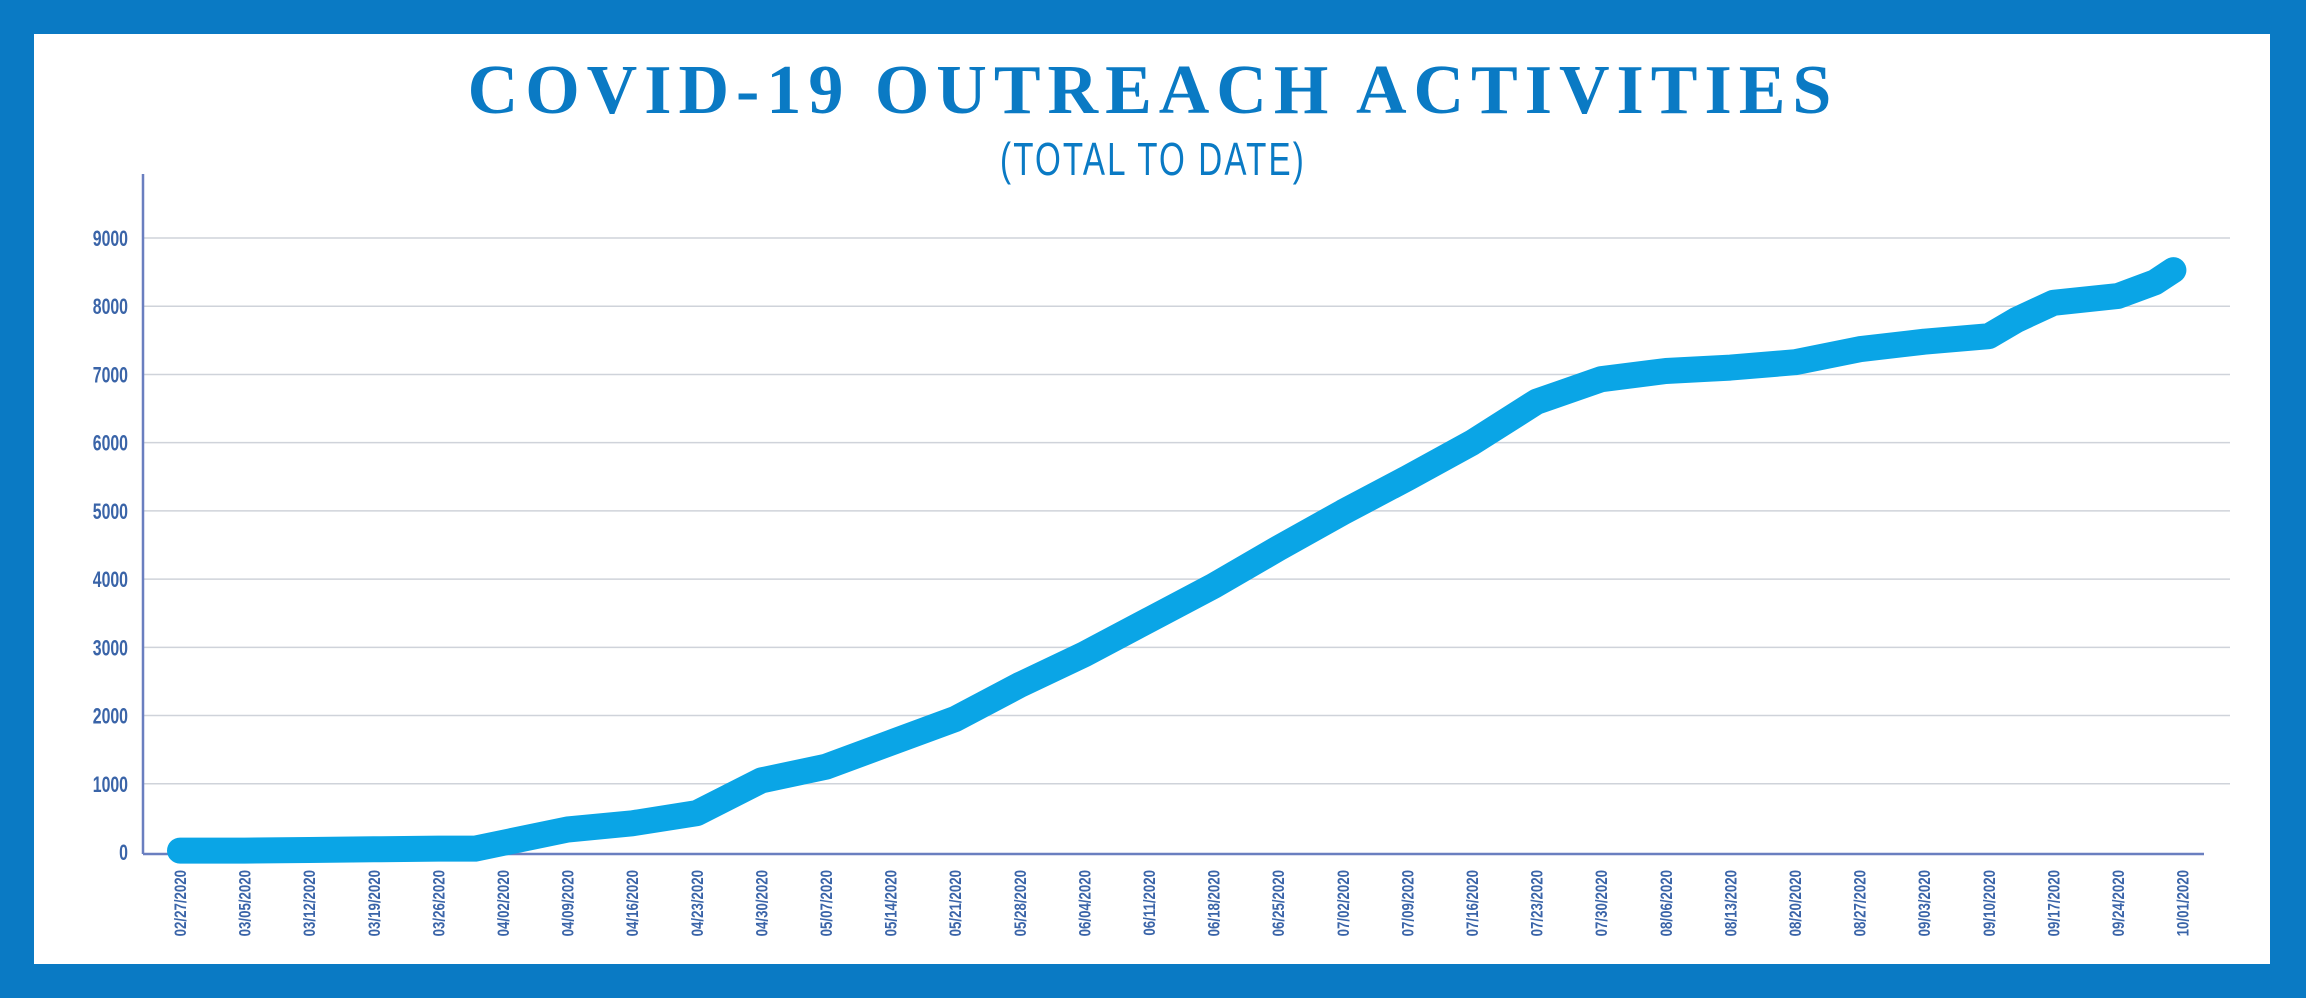 Image resolution: width=2306 pixels, height=998 pixels. Describe the element at coordinates (181, 903) in the screenshot. I see `x-tick-label: 02/27/2020` at that location.